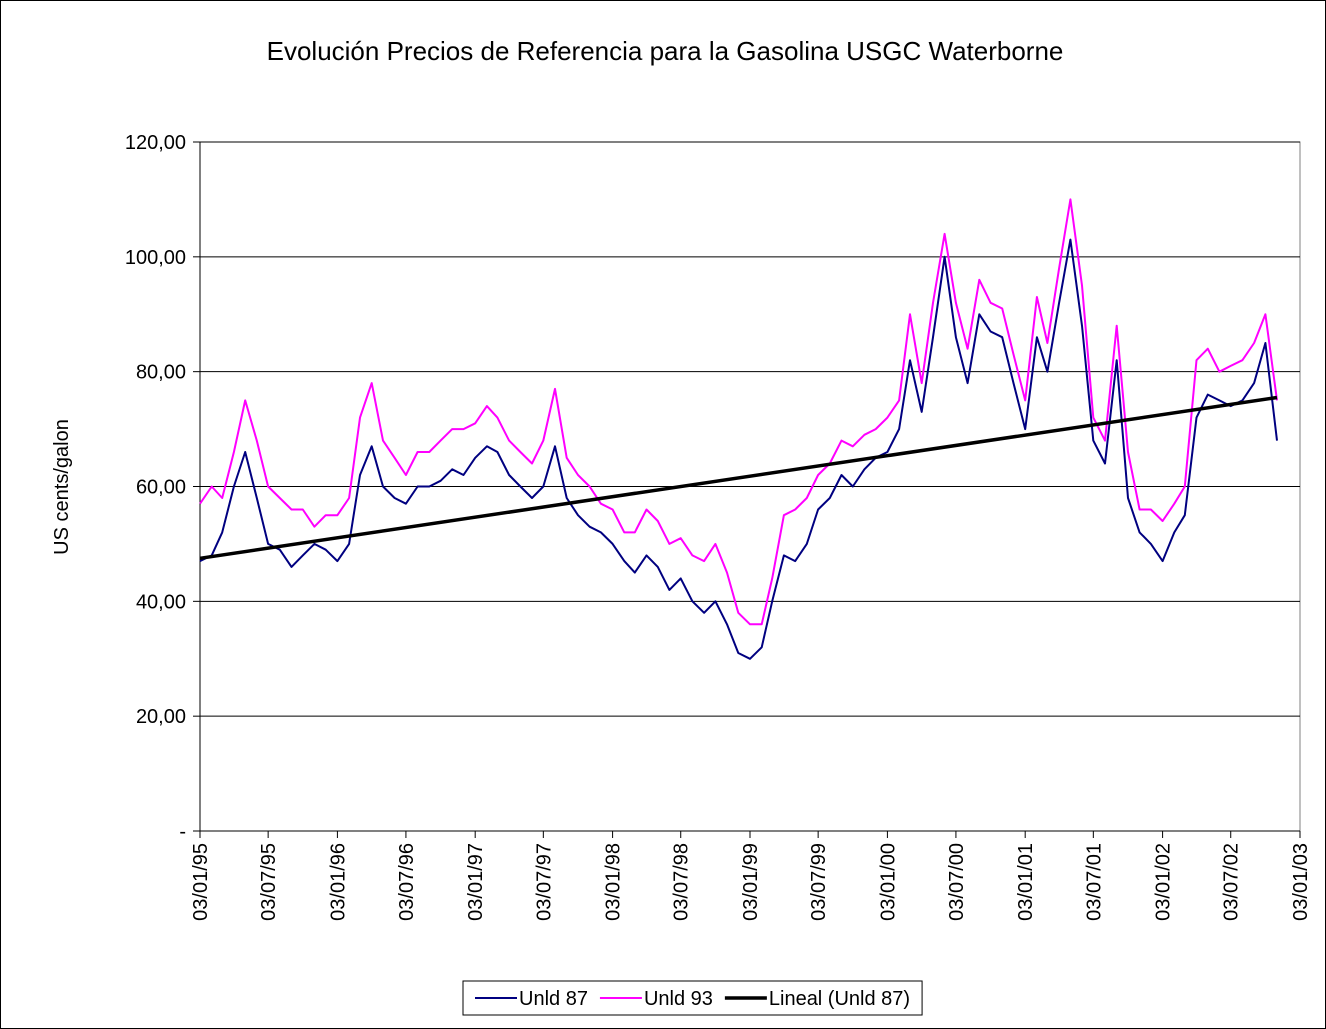 This screenshot has height=1029, width=1326. What do you see at coordinates (155, 143) in the screenshot?
I see `y-tick-label: 120,00` at bounding box center [155, 143].